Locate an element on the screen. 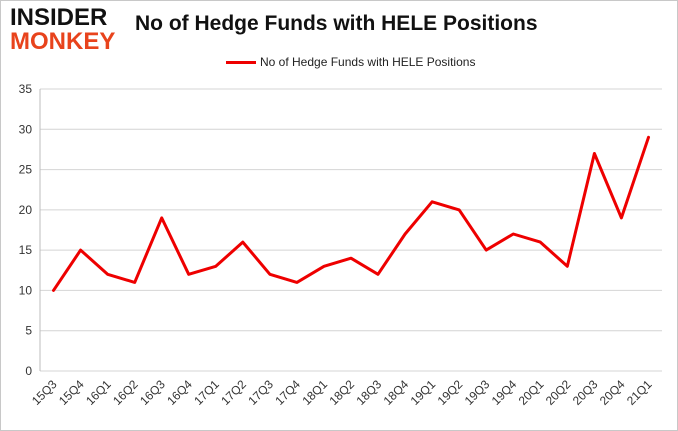 This screenshot has width=678, height=431. y-tick-label: 15 is located at coordinates (26, 250).